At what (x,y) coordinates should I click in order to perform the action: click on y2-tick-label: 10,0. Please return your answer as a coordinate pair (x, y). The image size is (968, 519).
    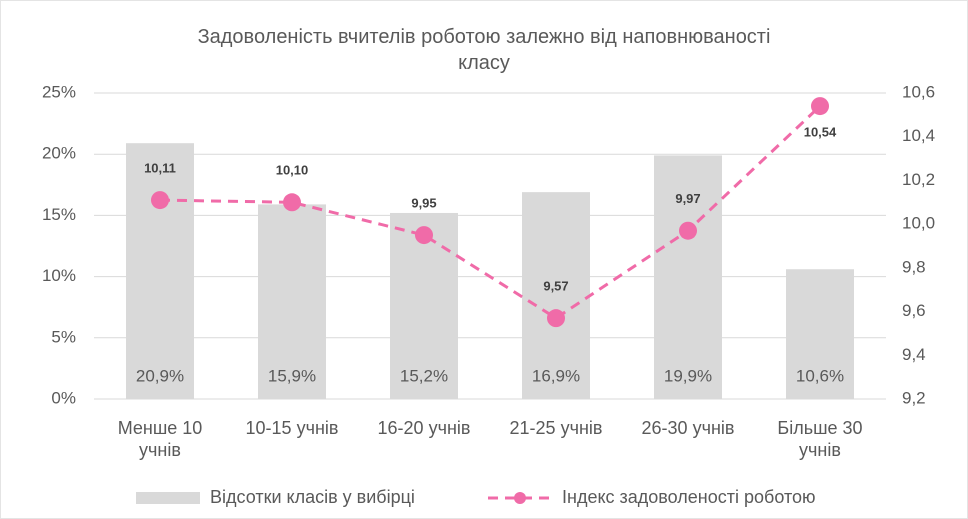
    Looking at the image, I should click on (918, 223).